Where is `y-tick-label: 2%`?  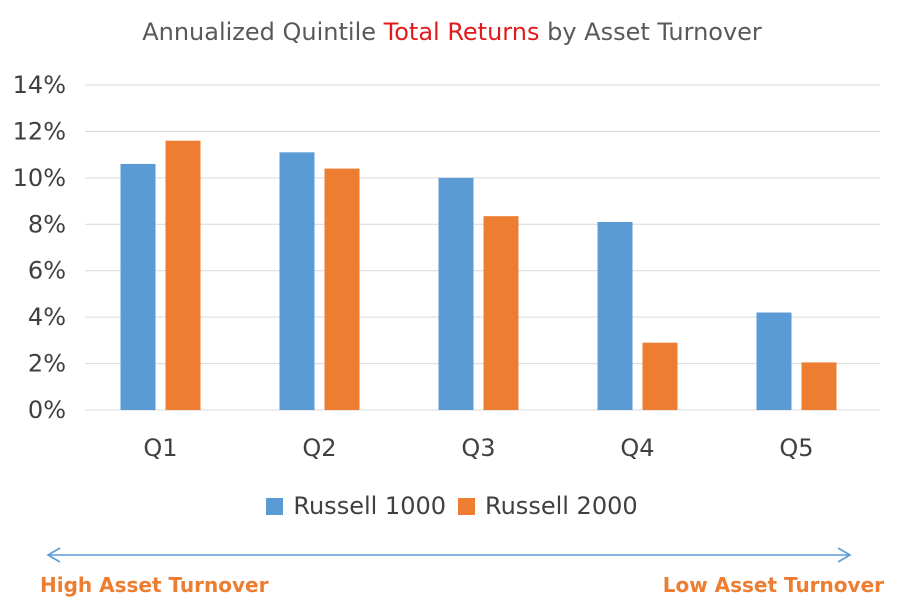
y-tick-label: 2% is located at coordinates (47, 364).